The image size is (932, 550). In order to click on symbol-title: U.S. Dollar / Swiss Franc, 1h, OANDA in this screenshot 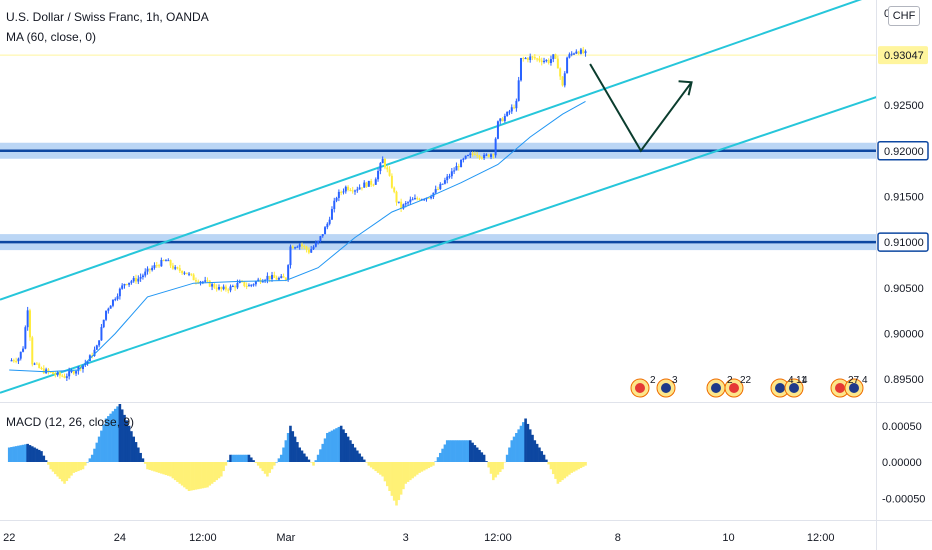, I will do `click(107, 17)`.